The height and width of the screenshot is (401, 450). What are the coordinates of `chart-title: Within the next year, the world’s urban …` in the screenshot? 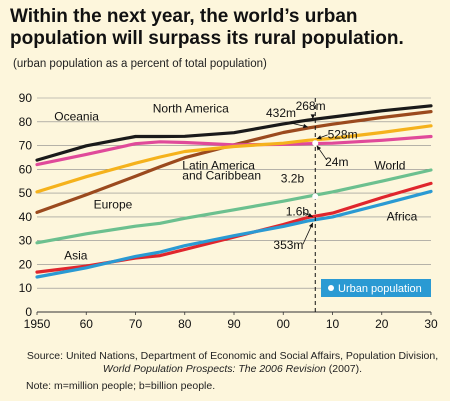 It's located at (227, 28).